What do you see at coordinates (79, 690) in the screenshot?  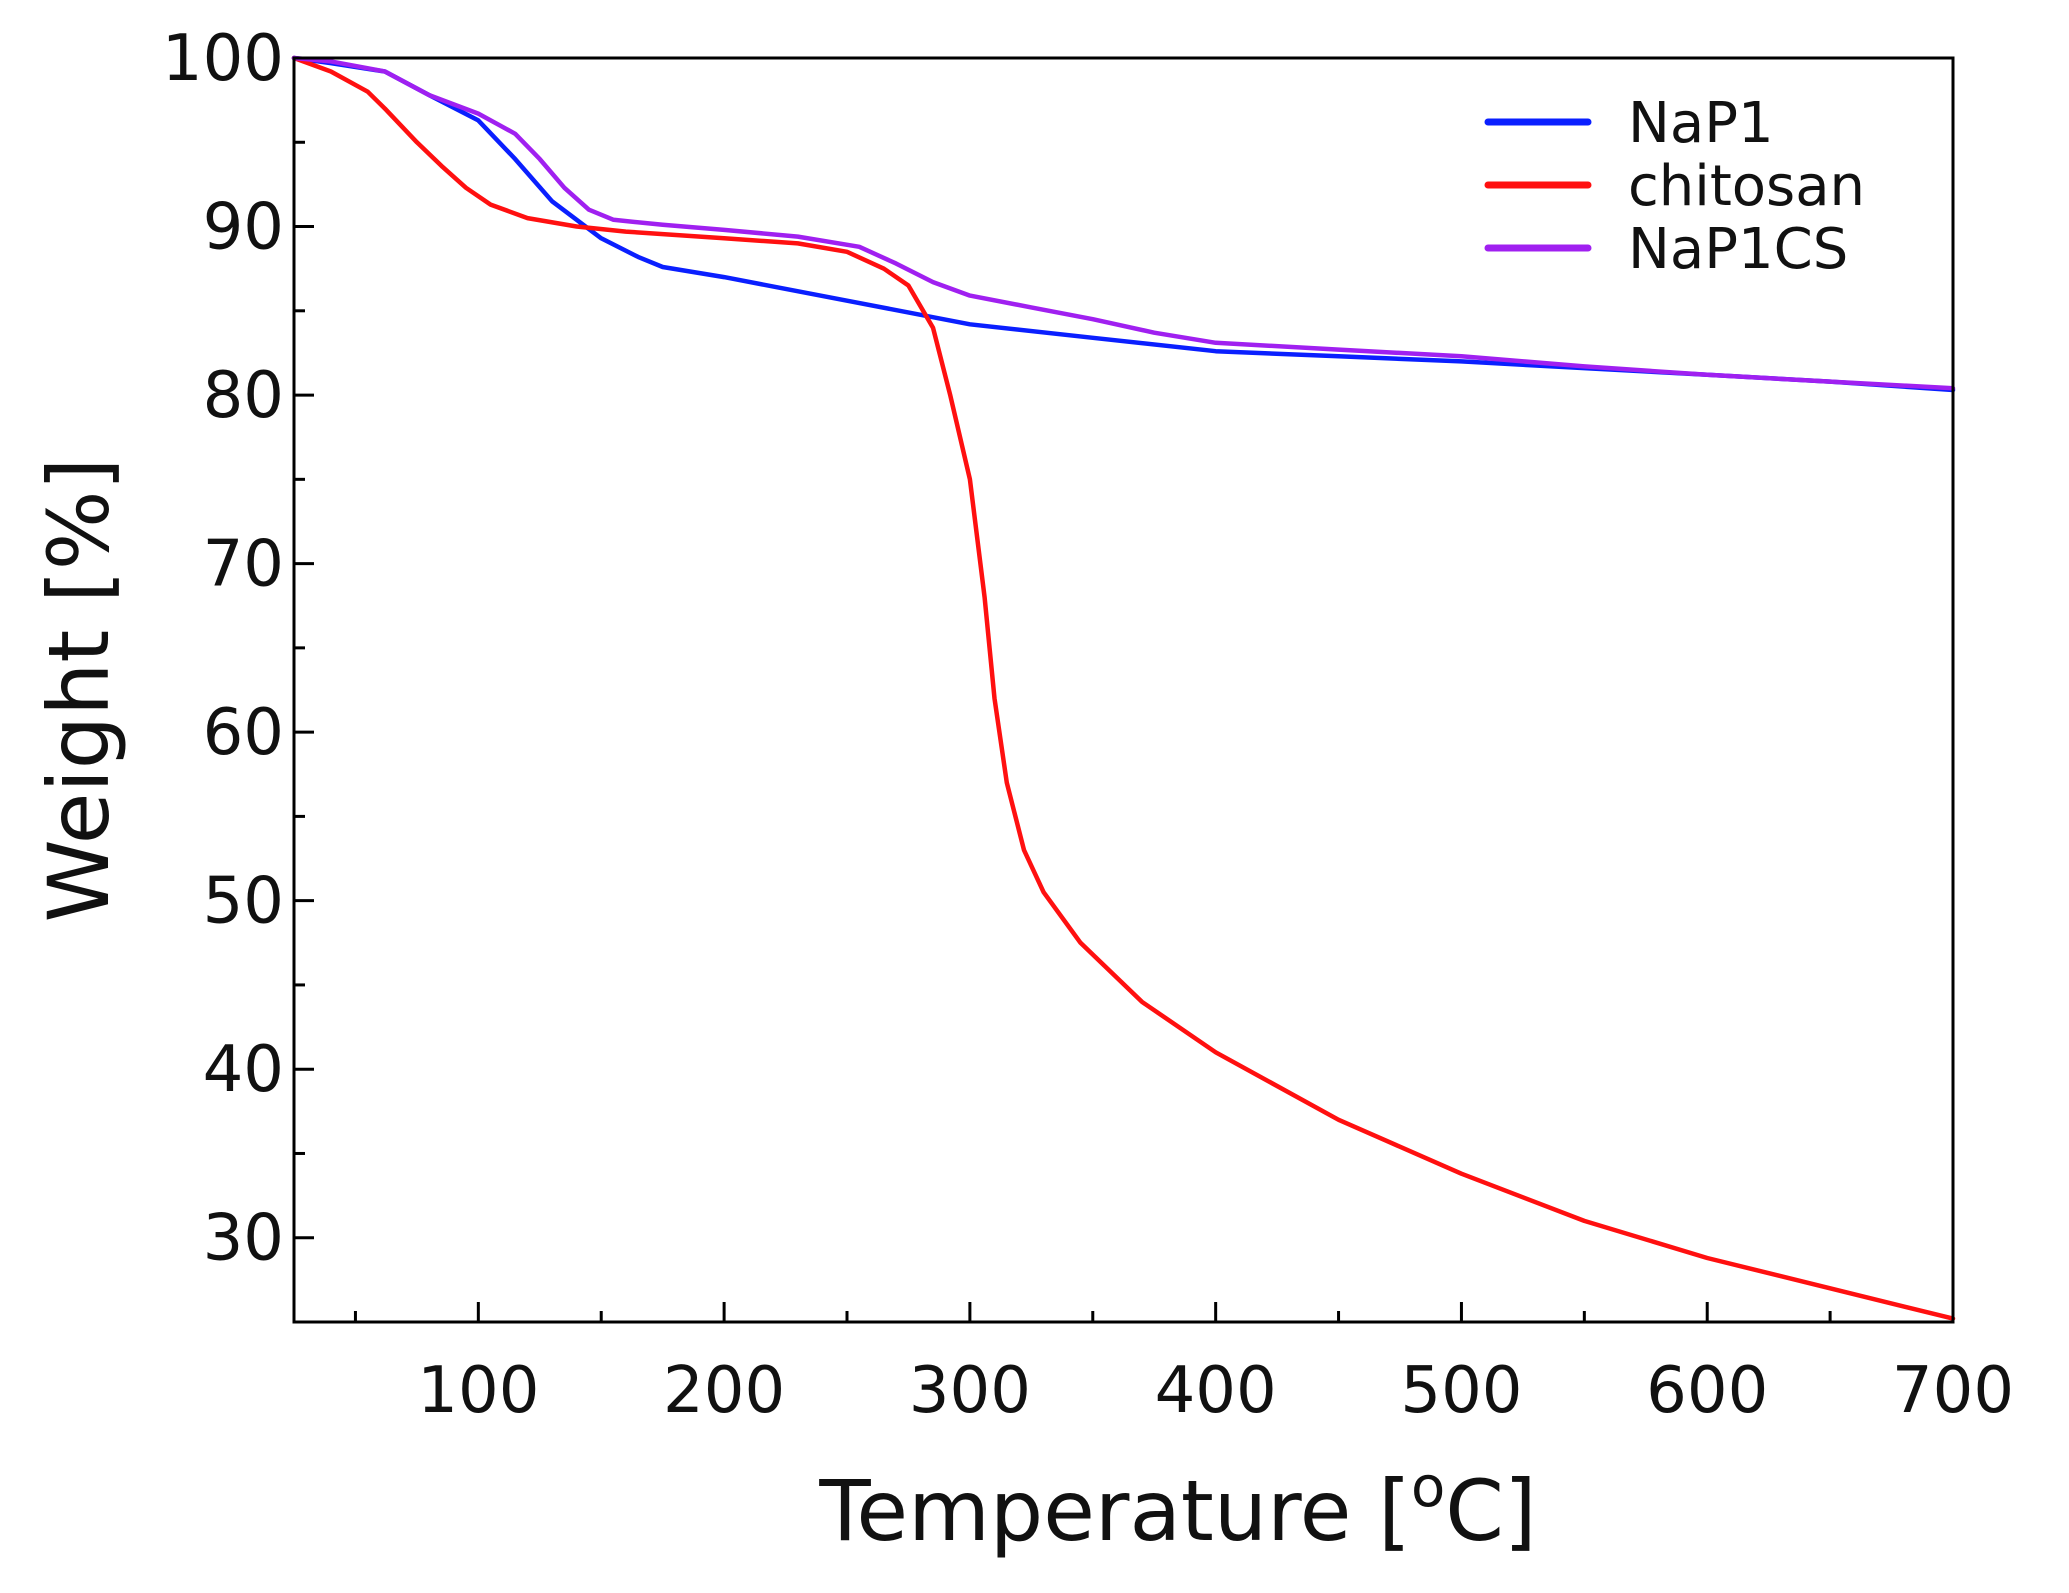 I see `y-axis-title: Weight [%]` at bounding box center [79, 690].